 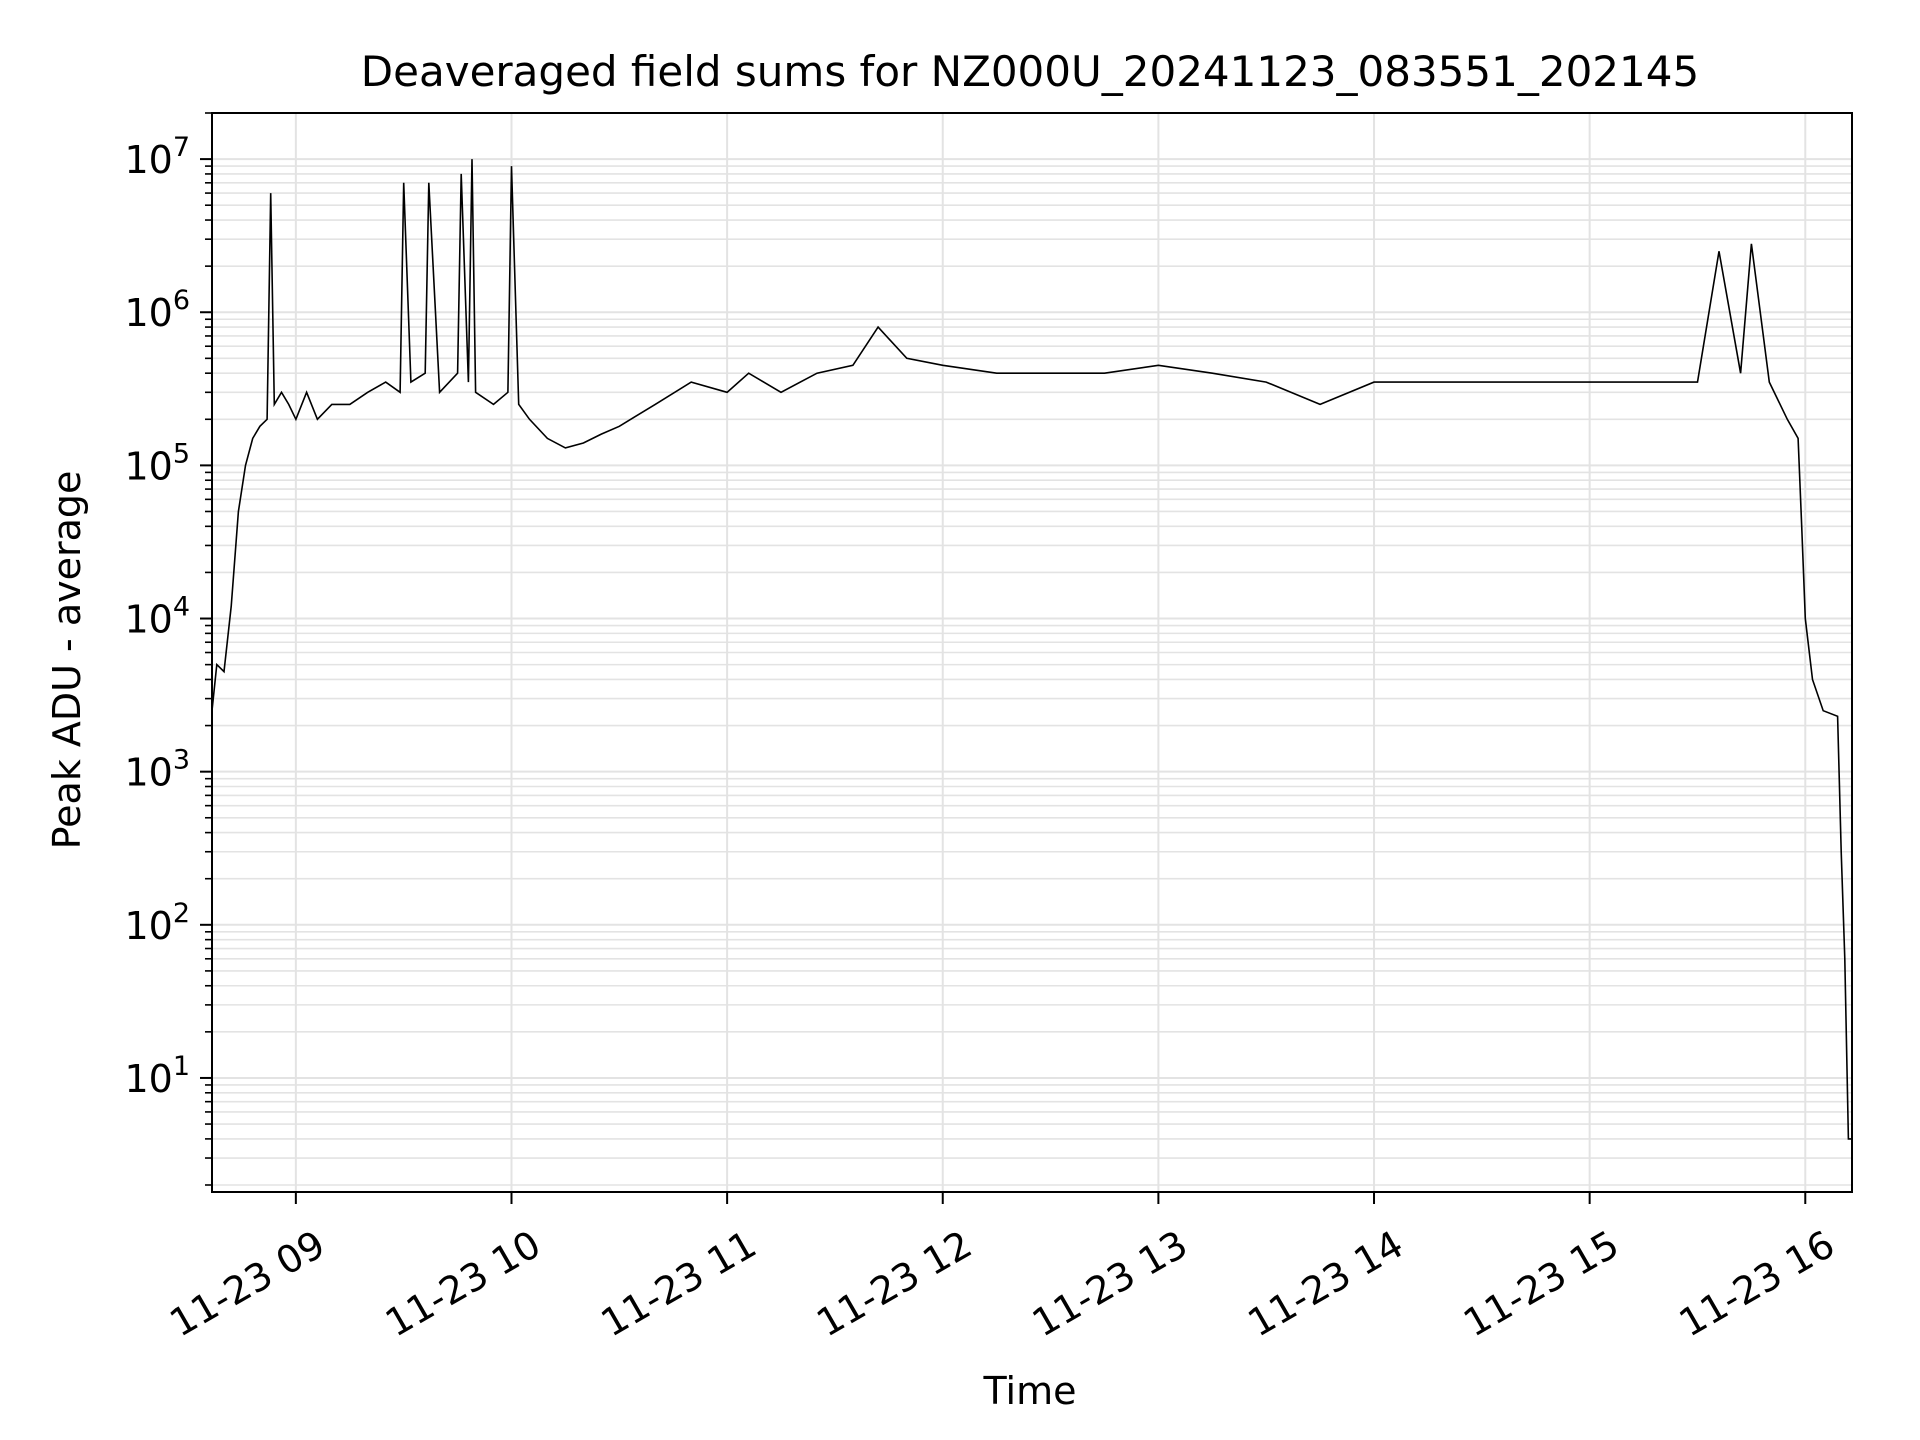 What do you see at coordinates (157, 463) in the screenshot?
I see `y-tick-label: 105` at bounding box center [157, 463].